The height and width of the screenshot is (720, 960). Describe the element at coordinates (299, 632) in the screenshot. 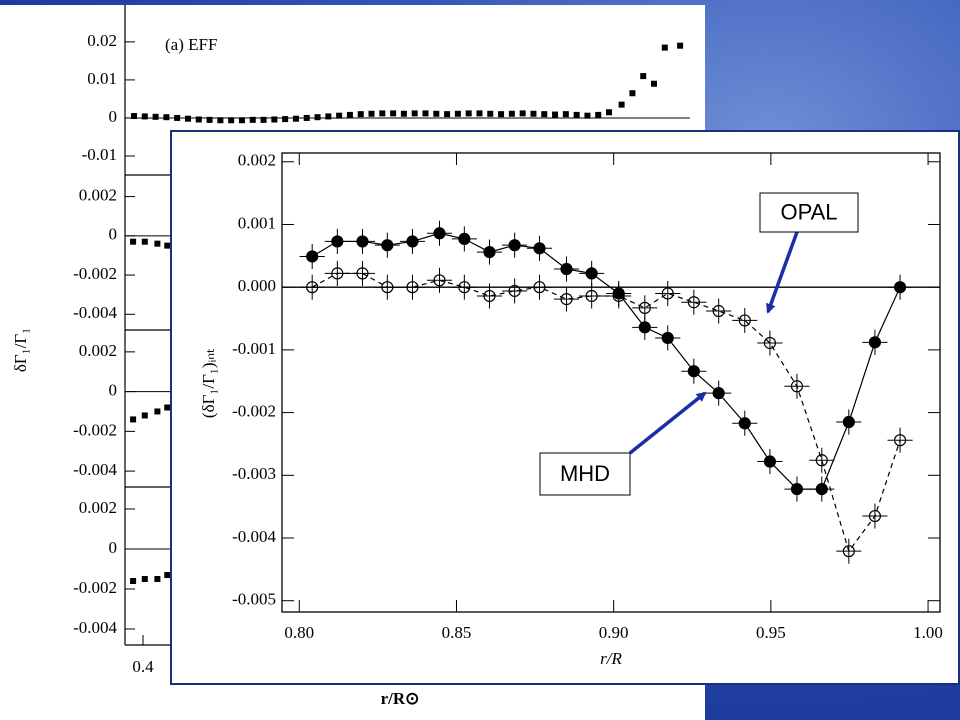

I see `x-tick-label: 0.80` at that location.